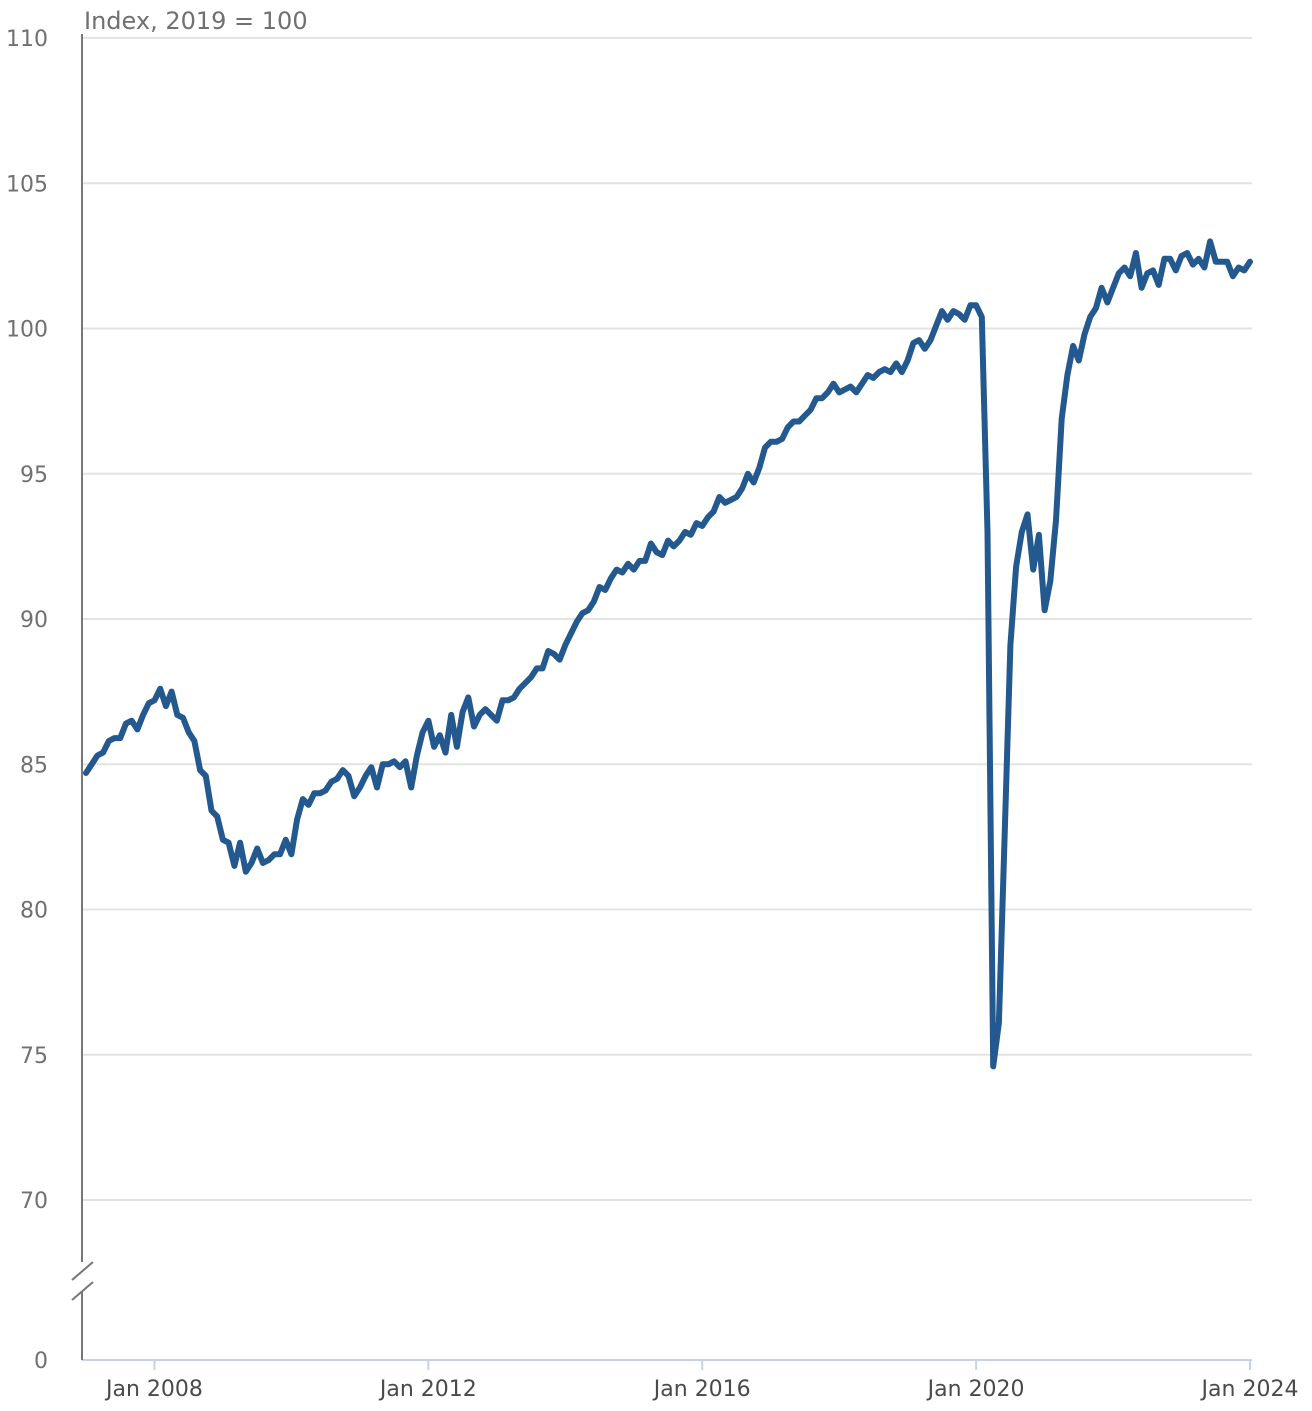  What do you see at coordinates (34, 765) in the screenshot?
I see `y-tick-label: 85` at bounding box center [34, 765].